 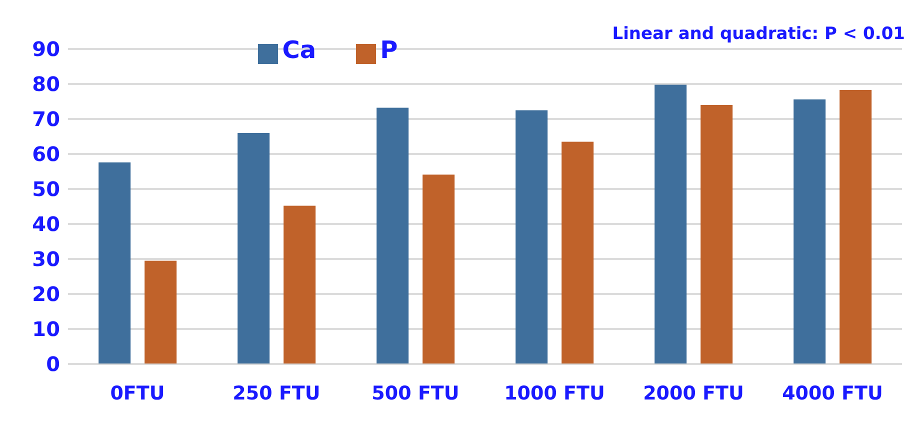 What do you see at coordinates (46, 49) in the screenshot?
I see `y-tick-label: 90` at bounding box center [46, 49].